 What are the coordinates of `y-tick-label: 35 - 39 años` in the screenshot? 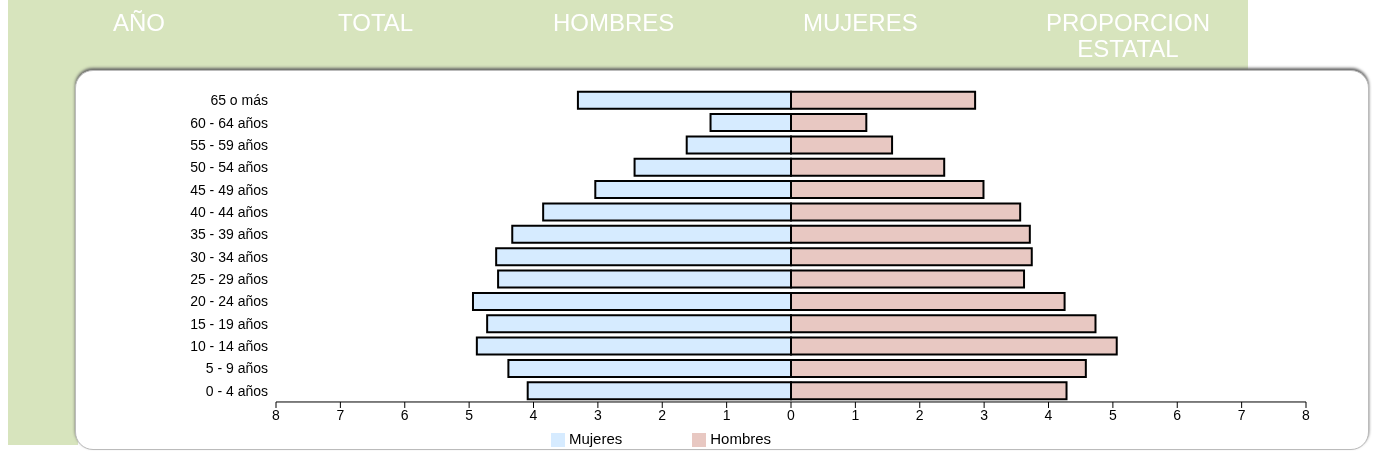 It's located at (229, 234).